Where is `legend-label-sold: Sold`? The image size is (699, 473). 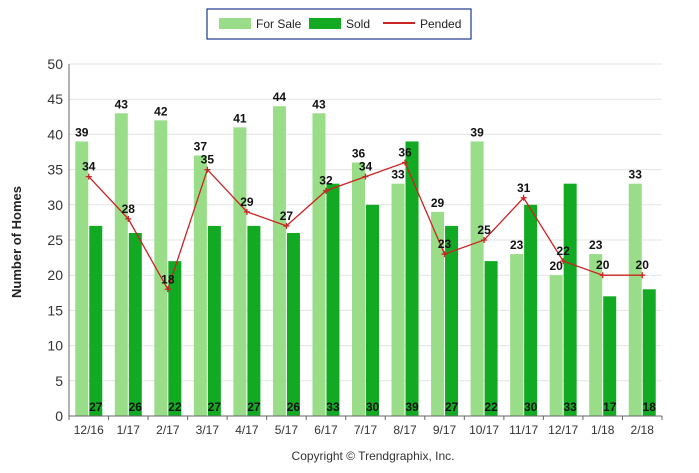 legend-label-sold: Sold is located at coordinates (358, 24).